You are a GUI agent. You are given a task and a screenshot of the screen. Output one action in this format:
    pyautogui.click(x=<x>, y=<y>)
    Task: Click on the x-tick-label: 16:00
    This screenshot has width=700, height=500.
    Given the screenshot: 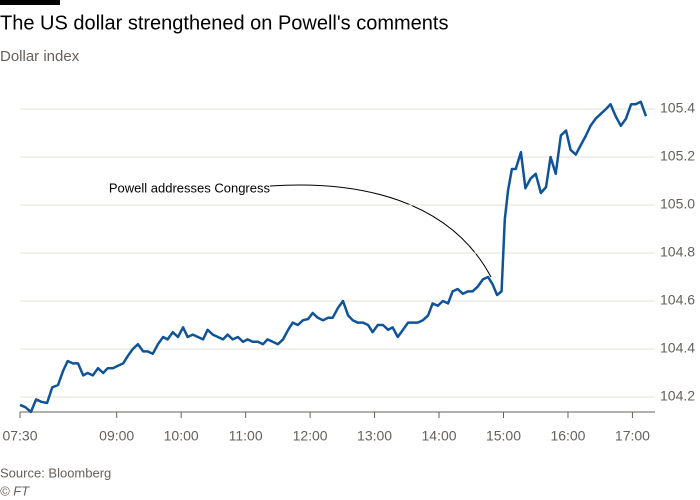 What is the action you would take?
    pyautogui.click(x=567, y=436)
    